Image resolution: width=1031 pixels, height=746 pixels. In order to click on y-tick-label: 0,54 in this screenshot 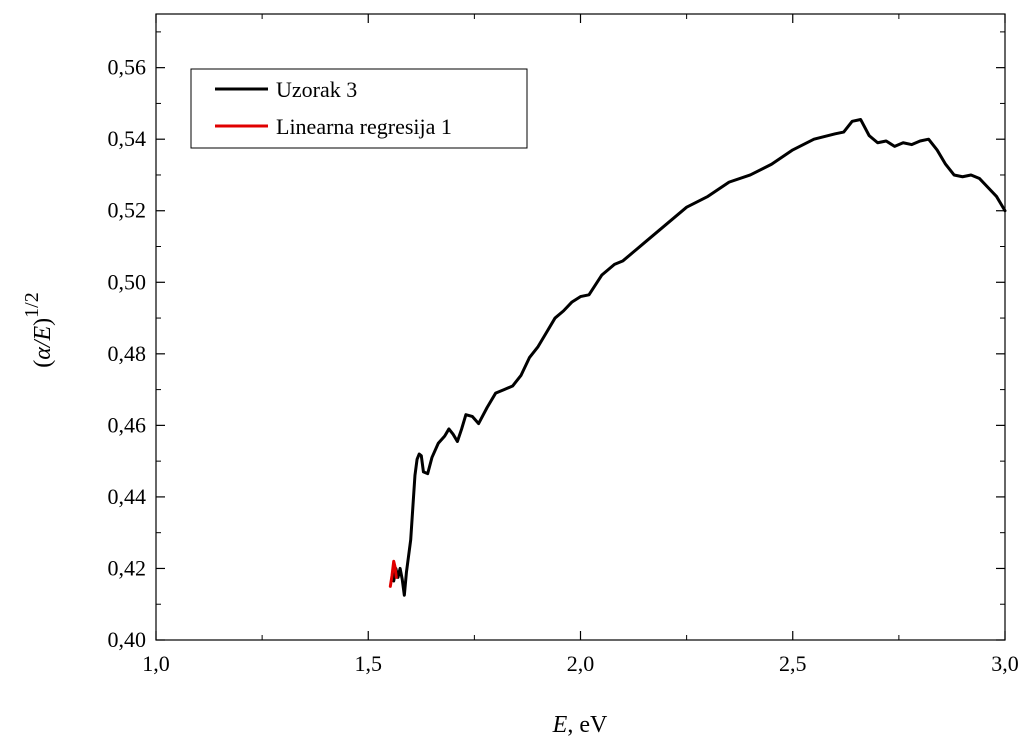, I will do `click(127, 138)`.